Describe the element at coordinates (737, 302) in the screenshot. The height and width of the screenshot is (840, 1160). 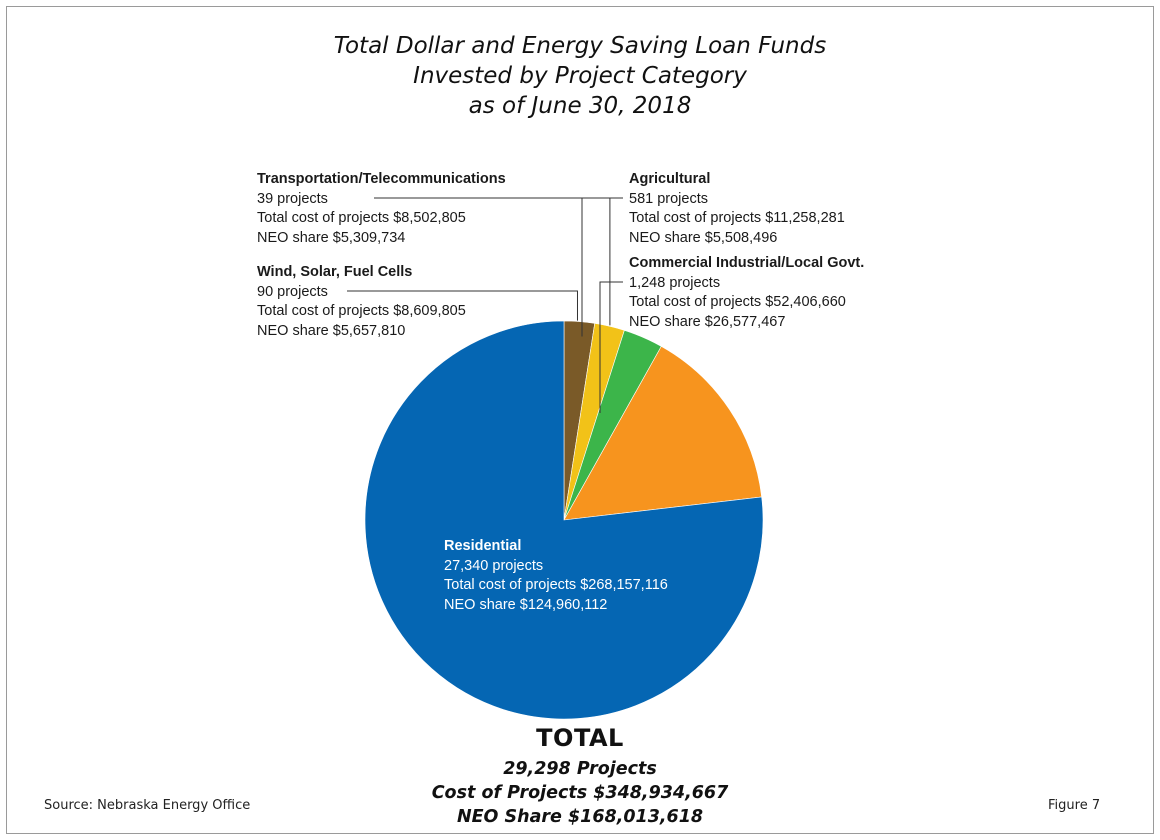
I see `label-commercial-cost: Total cost of projects $52,406,660` at that location.